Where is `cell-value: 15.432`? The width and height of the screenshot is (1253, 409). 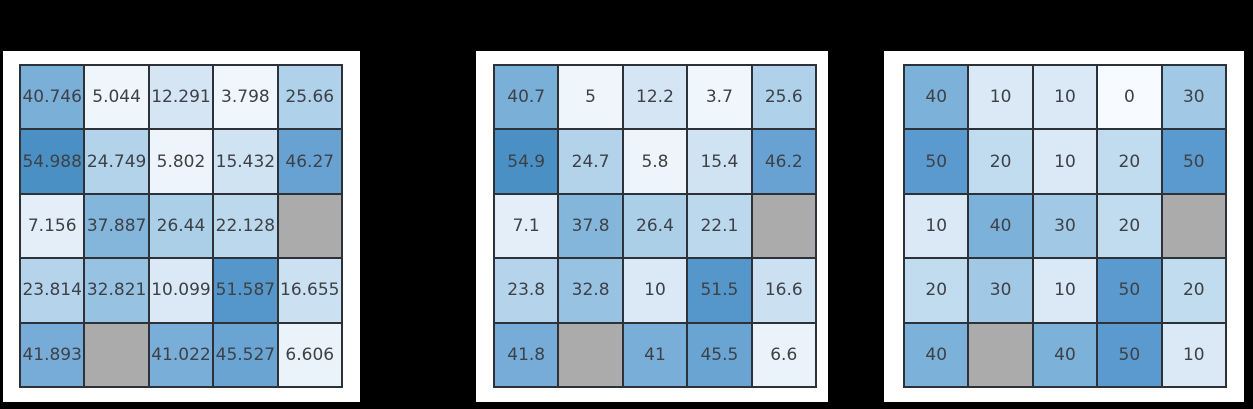
cell-value: 15.432 is located at coordinates (245, 161).